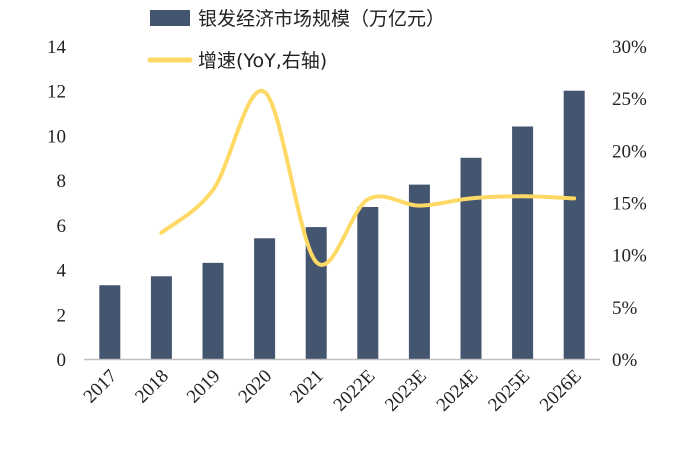  What do you see at coordinates (406, 391) in the screenshot?
I see `x-tick-label: 2023E` at bounding box center [406, 391].